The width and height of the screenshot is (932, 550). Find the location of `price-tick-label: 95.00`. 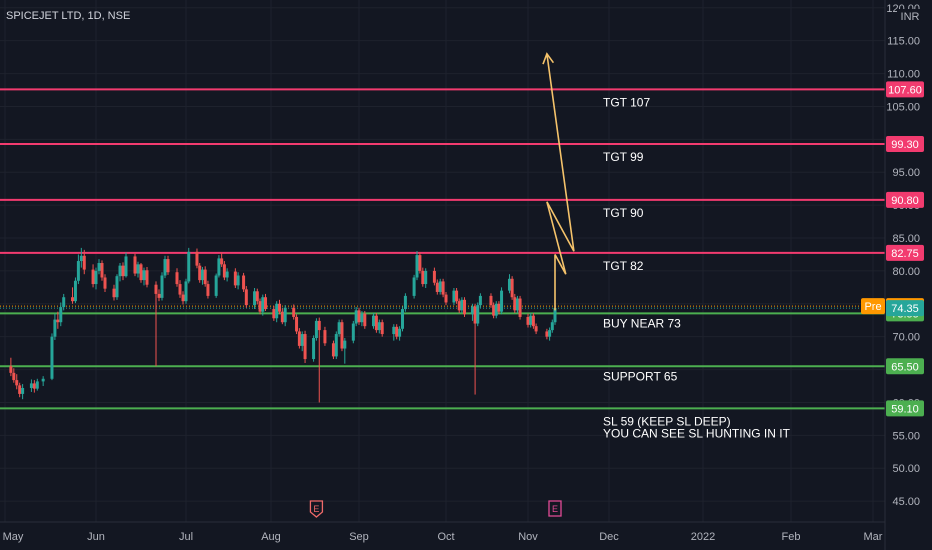

price-tick-label: 95.00 is located at coordinates (906, 173).